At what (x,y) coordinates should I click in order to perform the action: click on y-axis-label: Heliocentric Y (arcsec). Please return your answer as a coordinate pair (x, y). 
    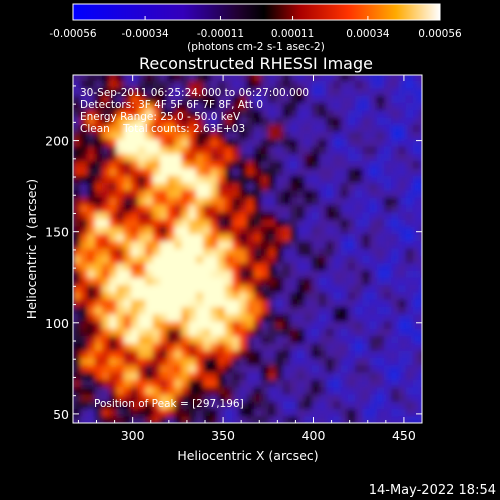
    Looking at the image, I should click on (31, 249).